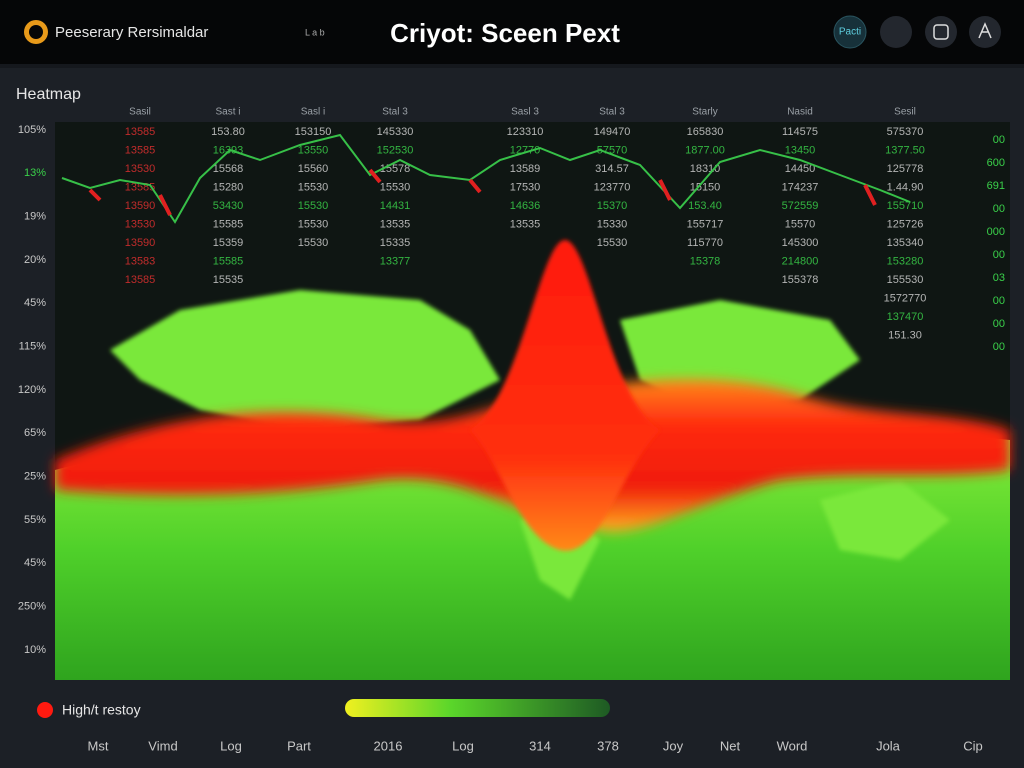 The image size is (1024, 768). Describe the element at coordinates (996, 163) in the screenshot. I see `right-label: 600` at that location.